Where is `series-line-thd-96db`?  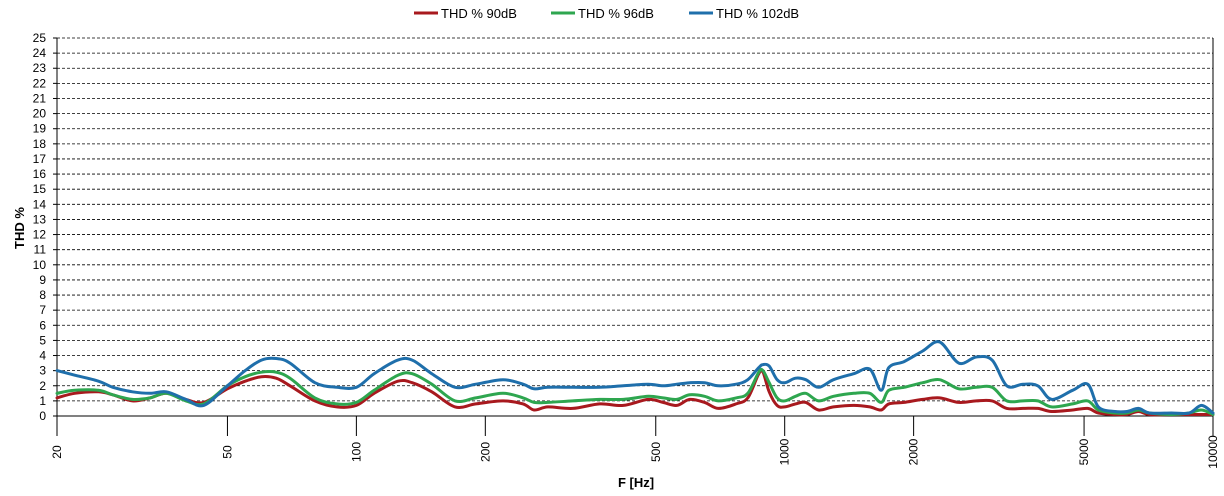 series-line-thd-96db is located at coordinates (635, 391).